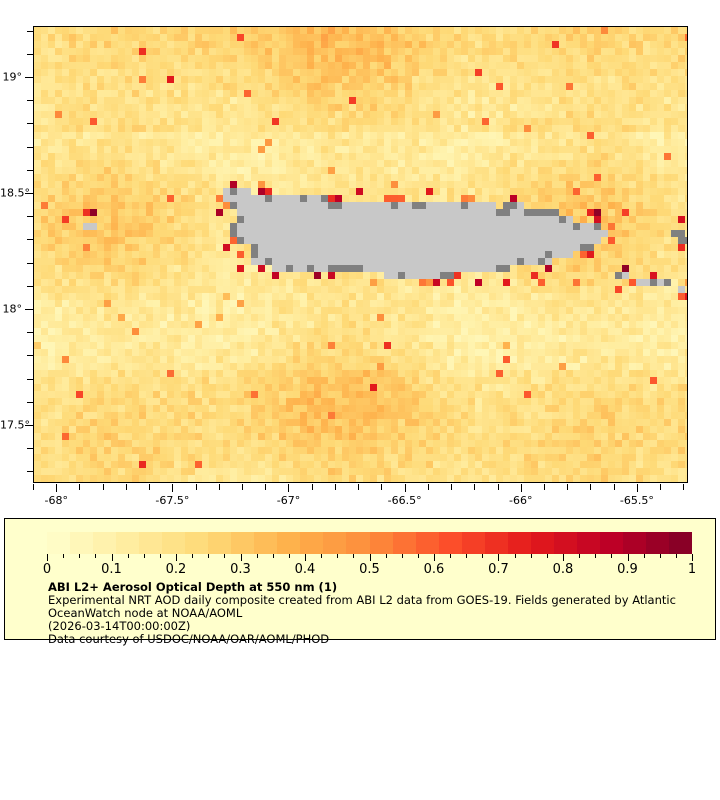 The image size is (720, 800). What do you see at coordinates (56, 500) in the screenshot?
I see `x-axis-label: -68°` at bounding box center [56, 500].